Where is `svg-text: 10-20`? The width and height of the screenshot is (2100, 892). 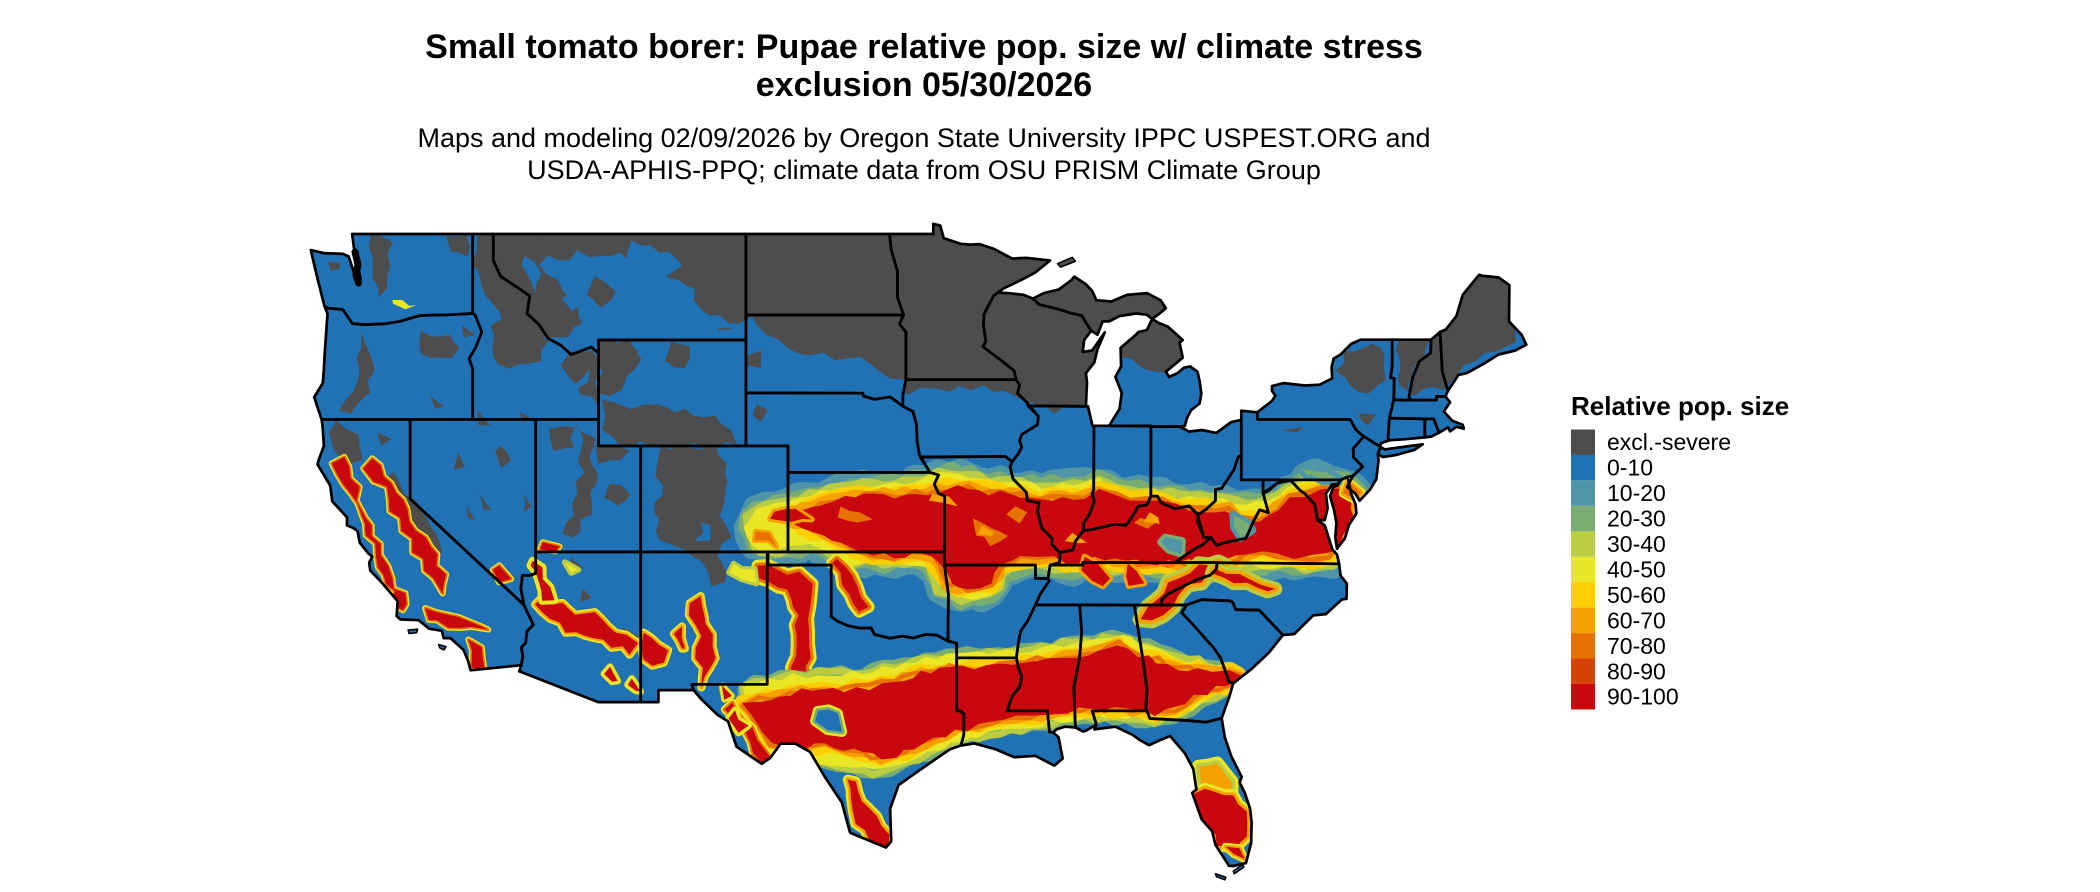 svg-text: 10-20 is located at coordinates (1636, 493).